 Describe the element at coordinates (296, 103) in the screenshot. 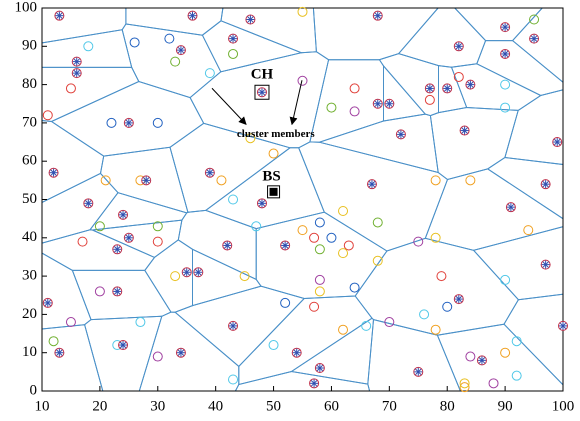

I see `arrow` at that location.